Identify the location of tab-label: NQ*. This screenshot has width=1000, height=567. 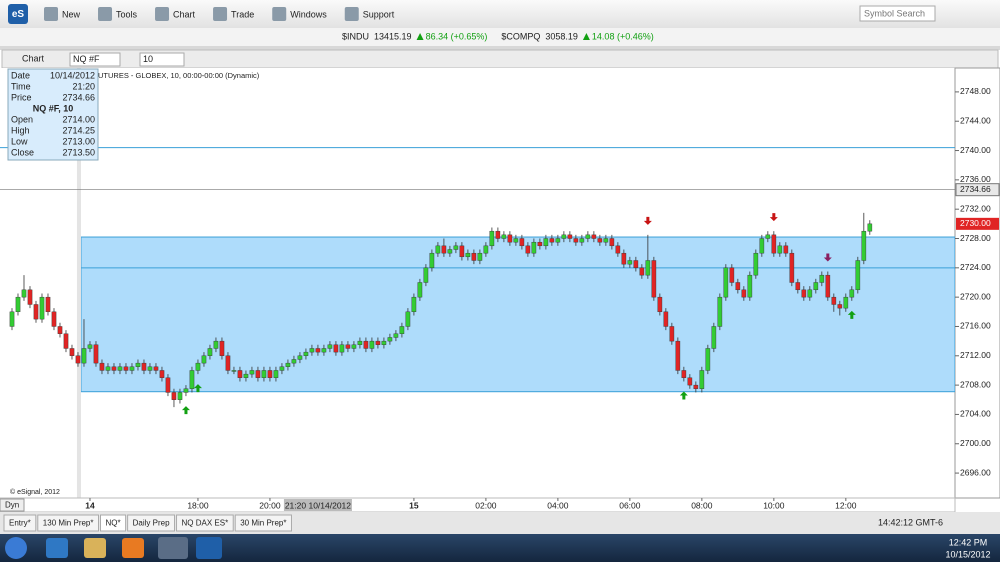
(113, 523).